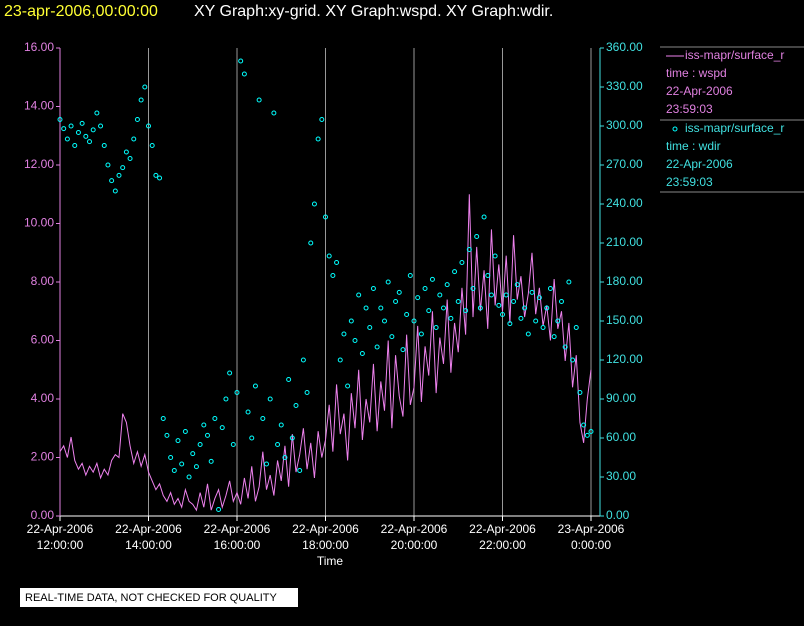  What do you see at coordinates (624, 242) in the screenshot?
I see `y2-tick-label: 210.00` at bounding box center [624, 242].